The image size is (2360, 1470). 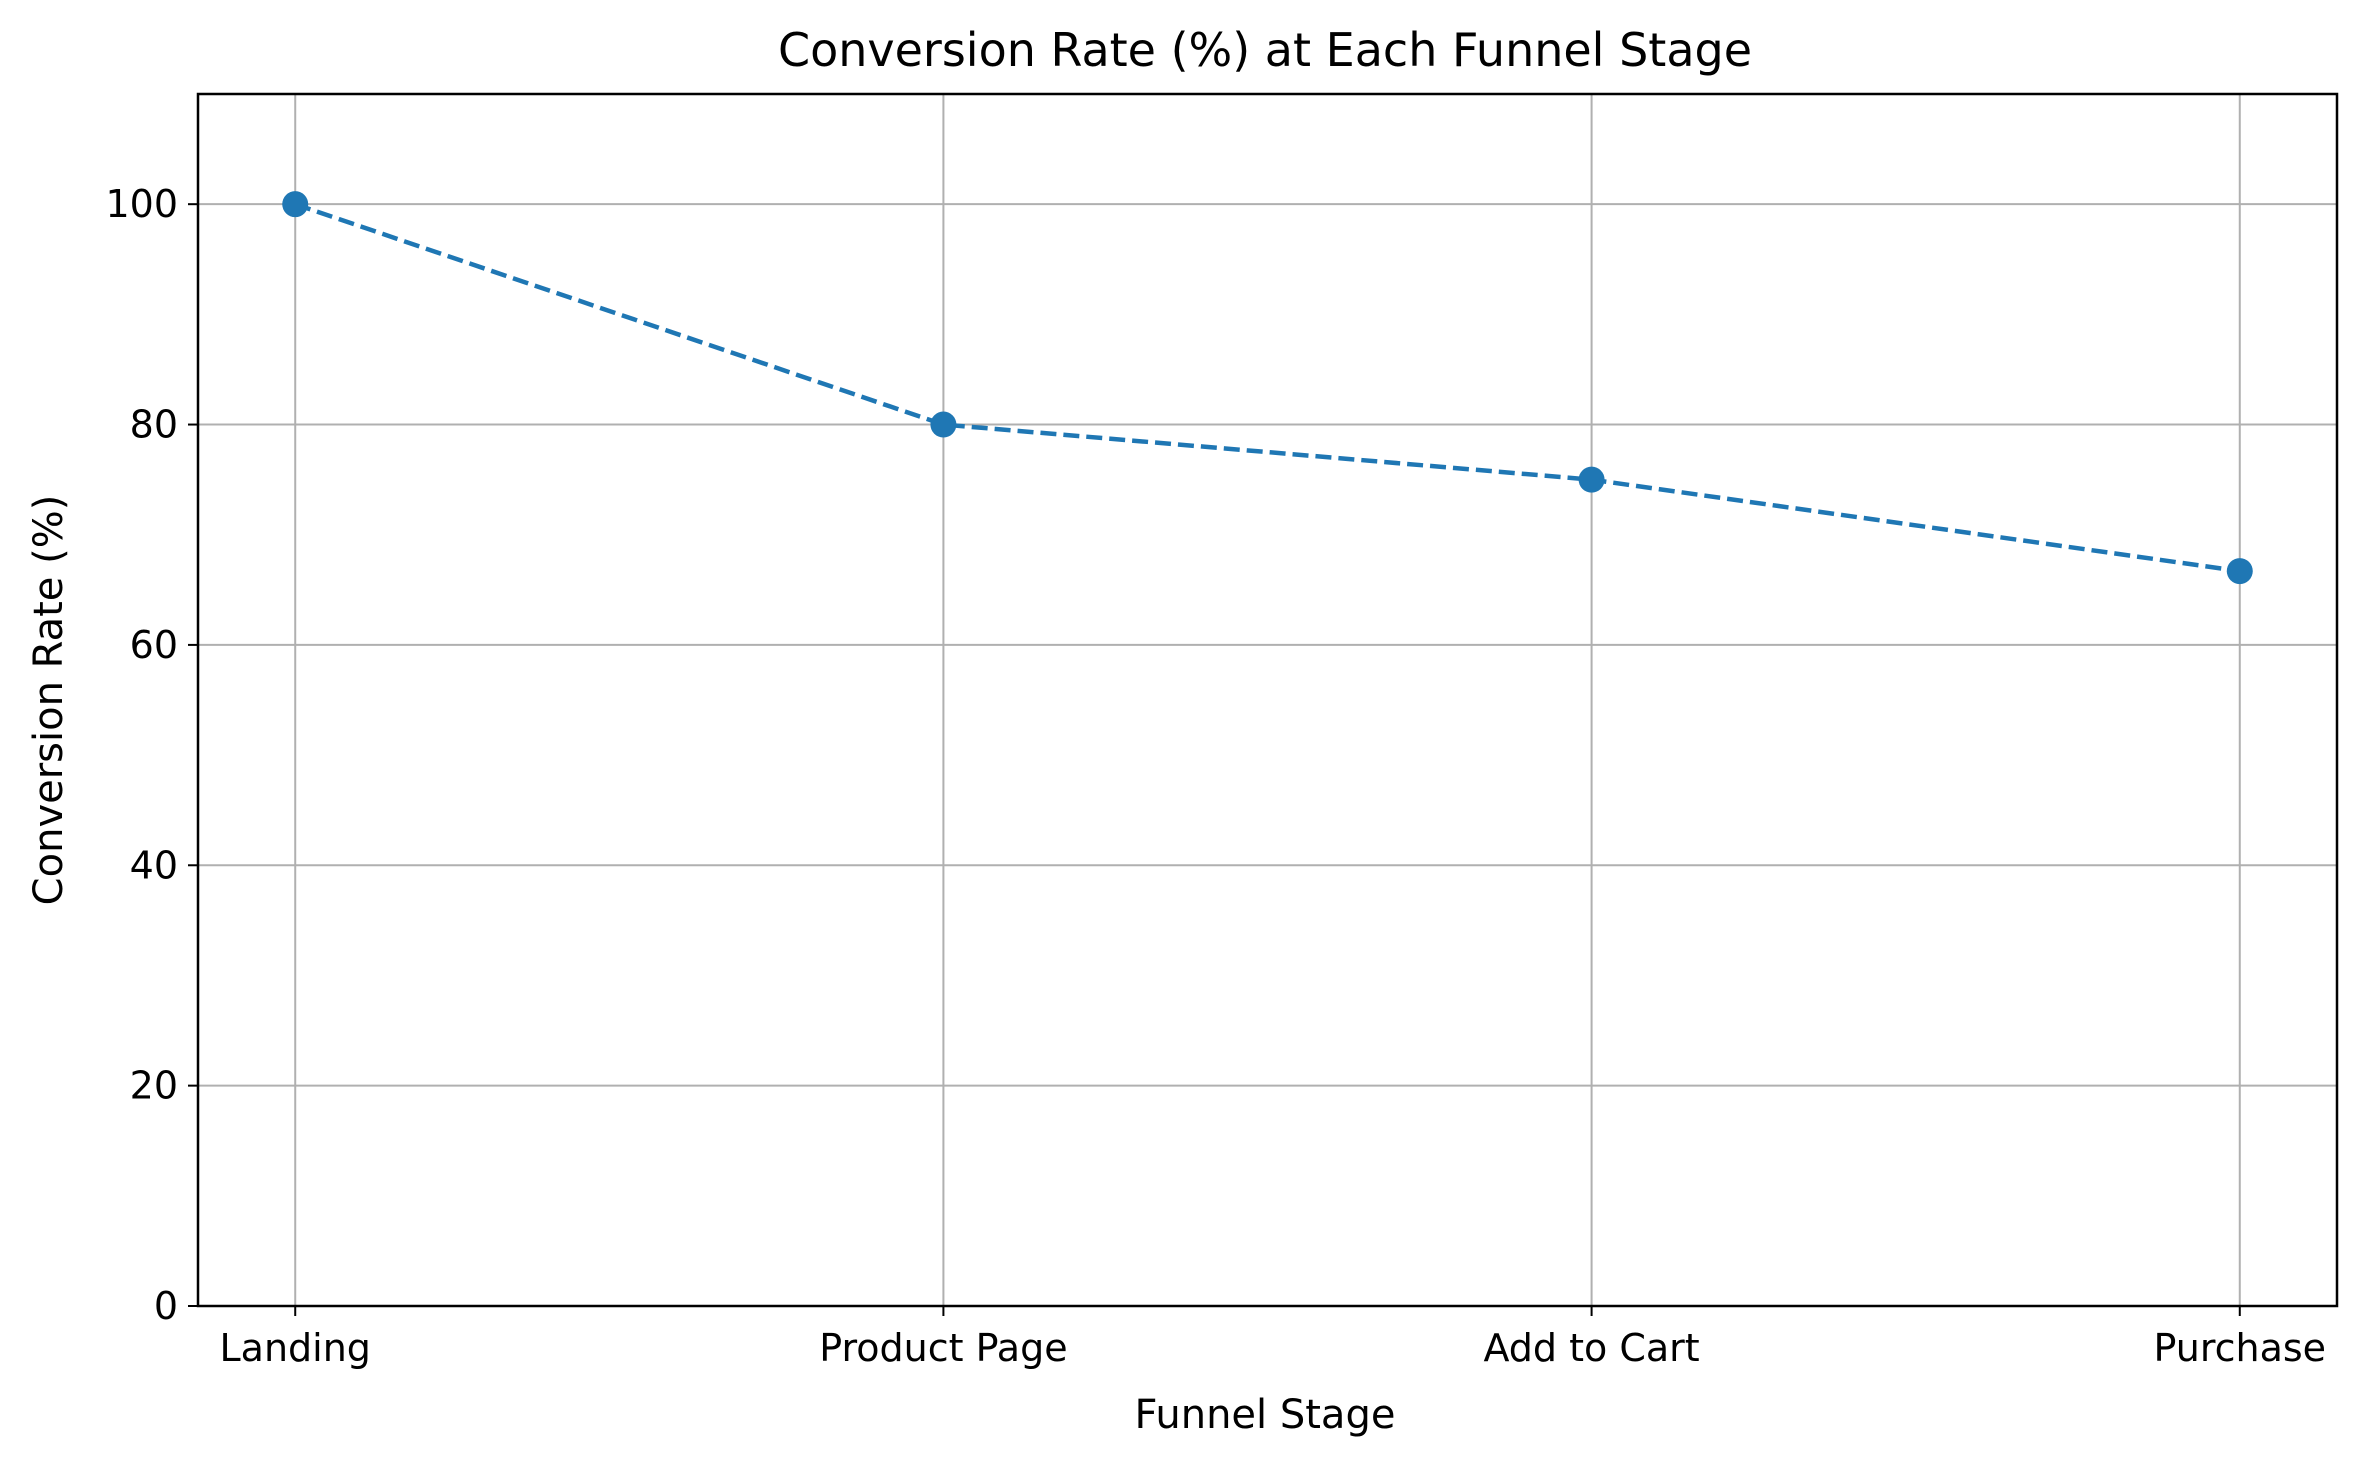 What do you see at coordinates (1265, 50) in the screenshot?
I see `chart-title: Conversion Rate (%) at Each Funnel Stage` at bounding box center [1265, 50].